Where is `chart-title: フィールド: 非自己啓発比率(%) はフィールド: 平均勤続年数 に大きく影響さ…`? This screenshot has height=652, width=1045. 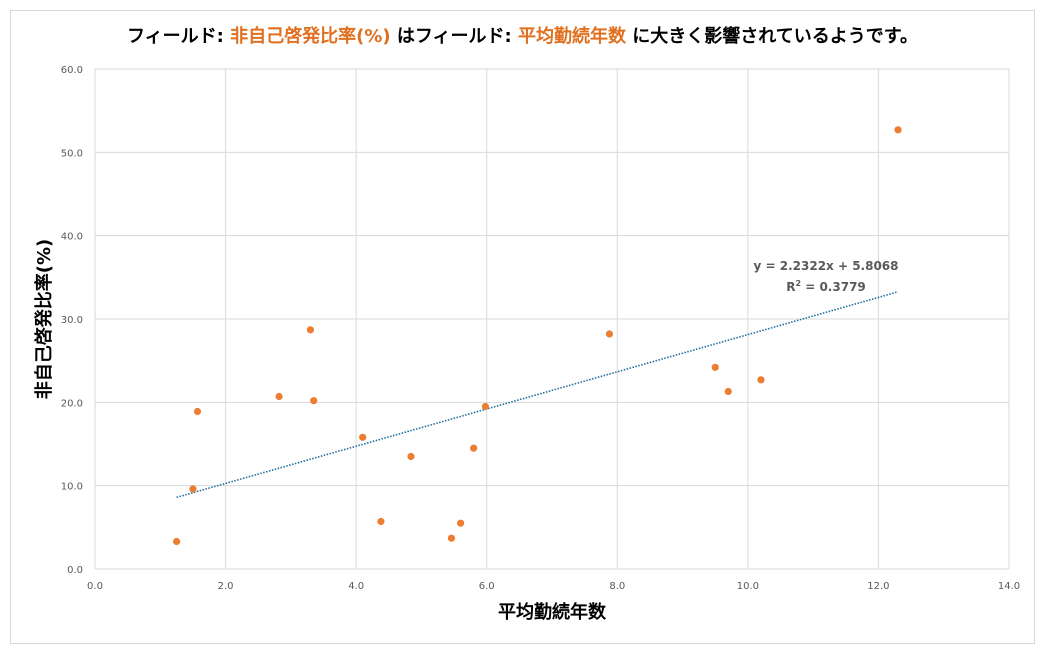 chart-title: フィールド: 非自己啓発比率(%) はフィールド: 平均勤続年数 に大きく影響さ… is located at coordinates (522, 35).